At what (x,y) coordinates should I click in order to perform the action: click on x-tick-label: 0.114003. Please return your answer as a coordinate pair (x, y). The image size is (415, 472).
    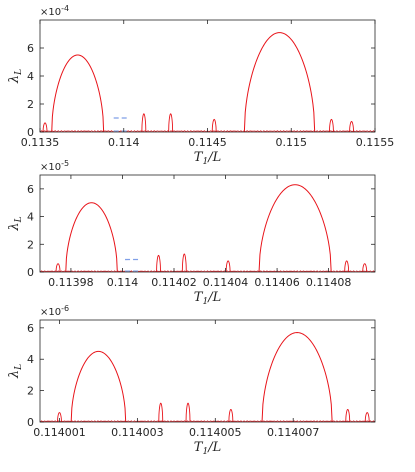
    Looking at the image, I should click on (137, 432).